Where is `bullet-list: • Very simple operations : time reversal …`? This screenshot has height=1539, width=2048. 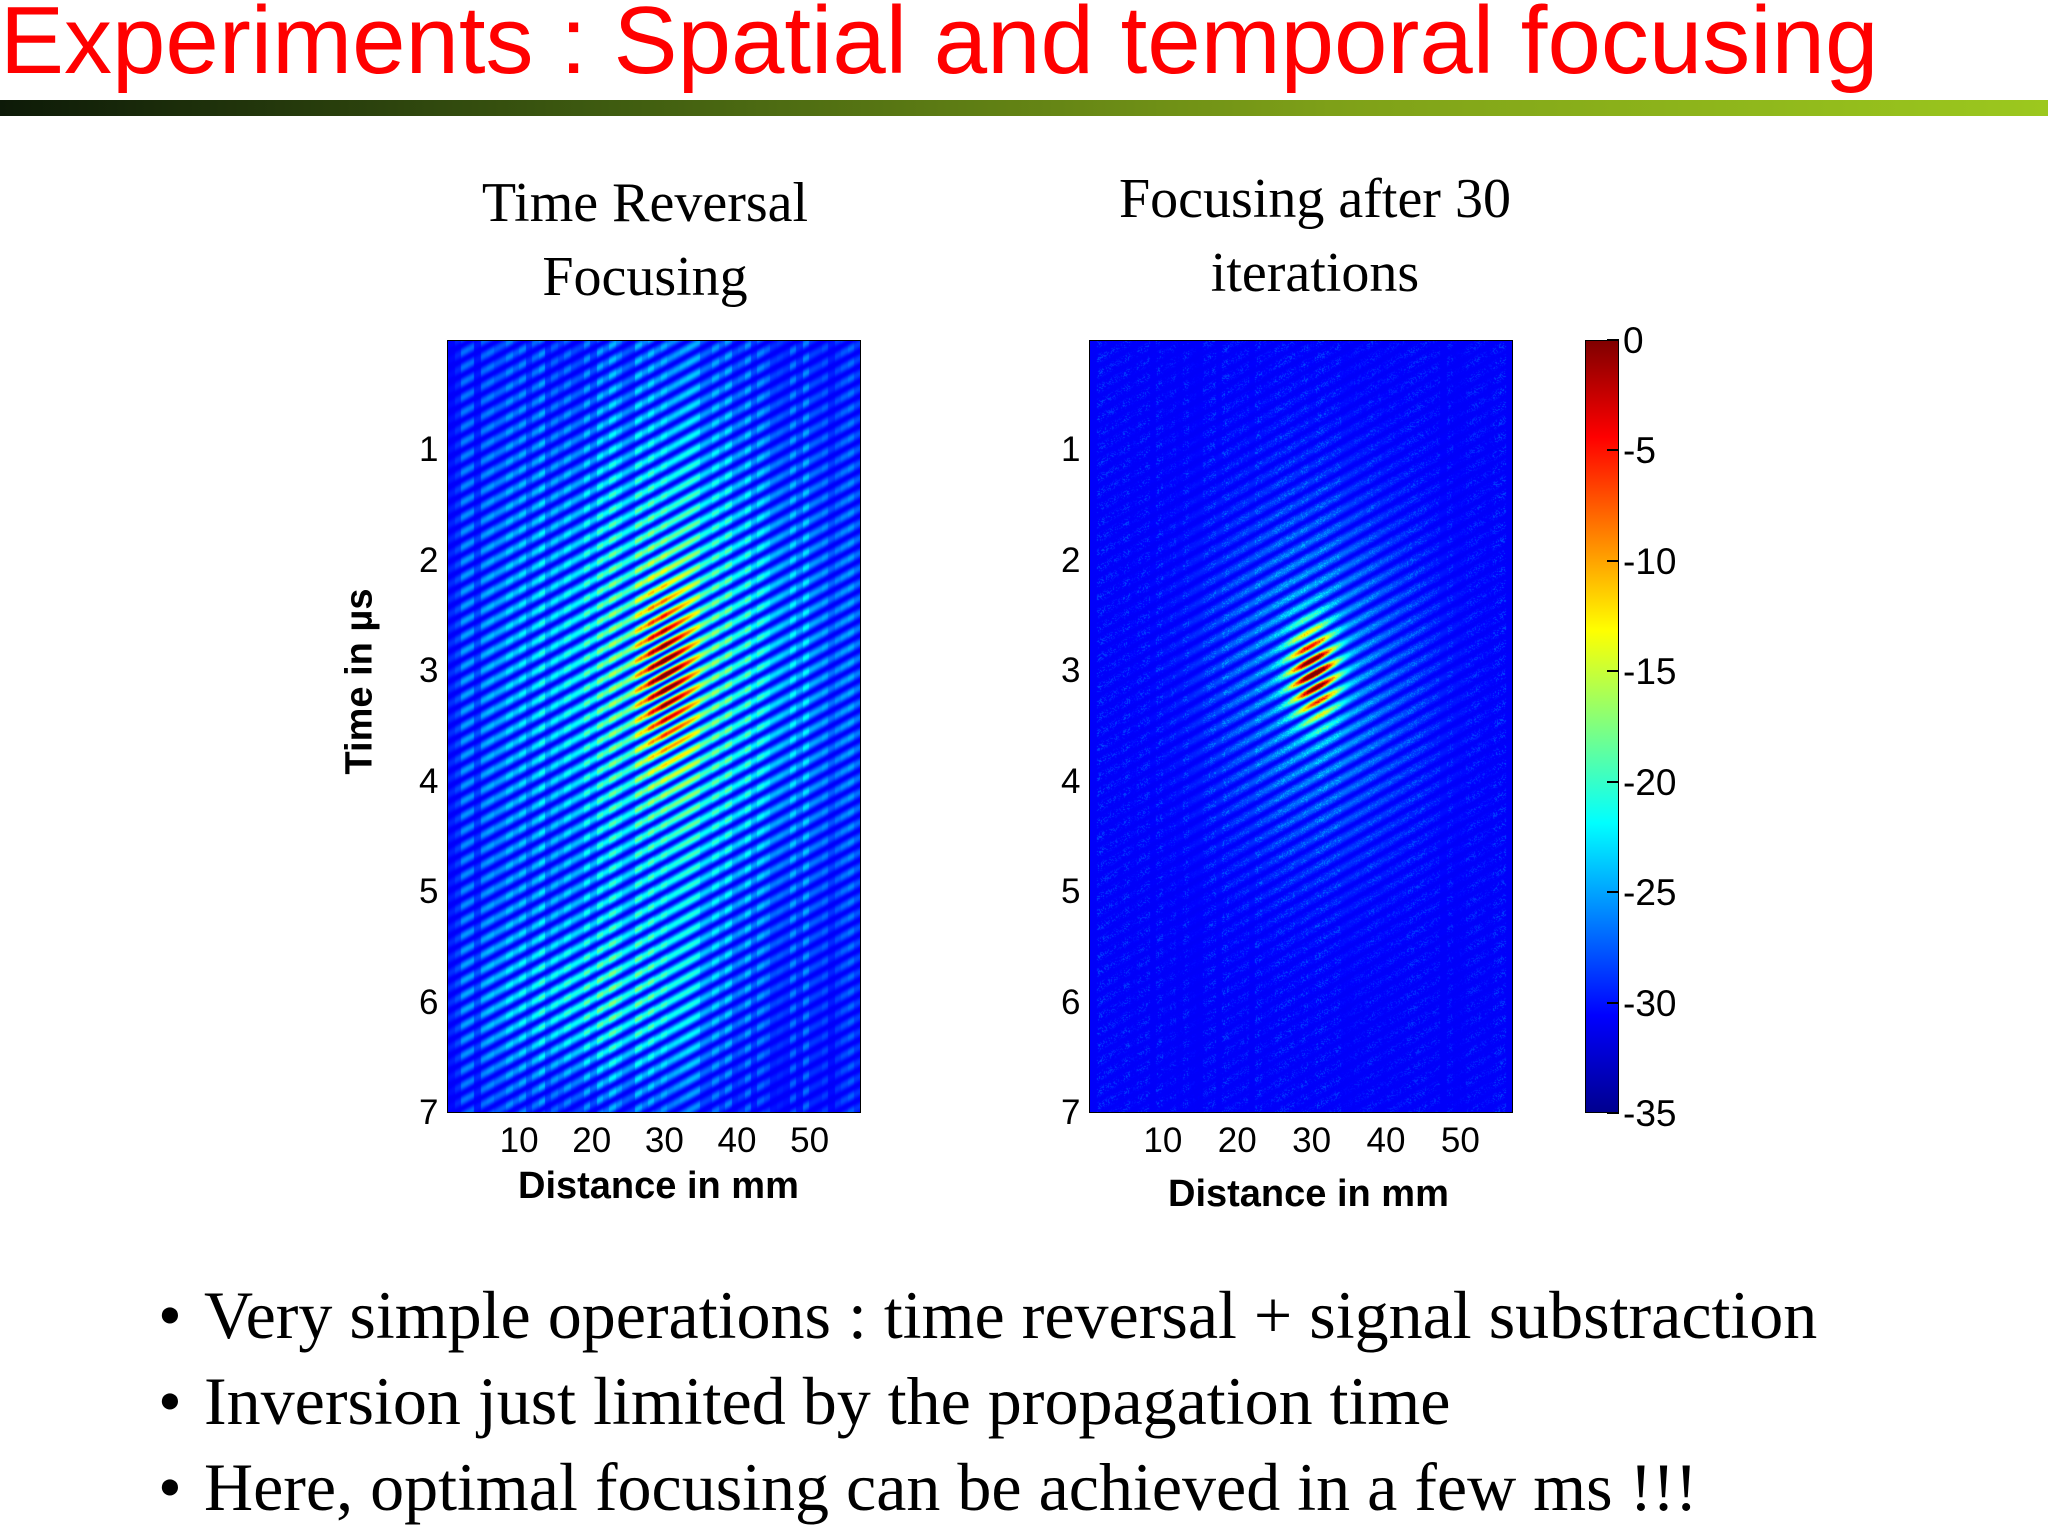
bullet-list: • Very simple operations : time reversal … is located at coordinates (987, 1401).